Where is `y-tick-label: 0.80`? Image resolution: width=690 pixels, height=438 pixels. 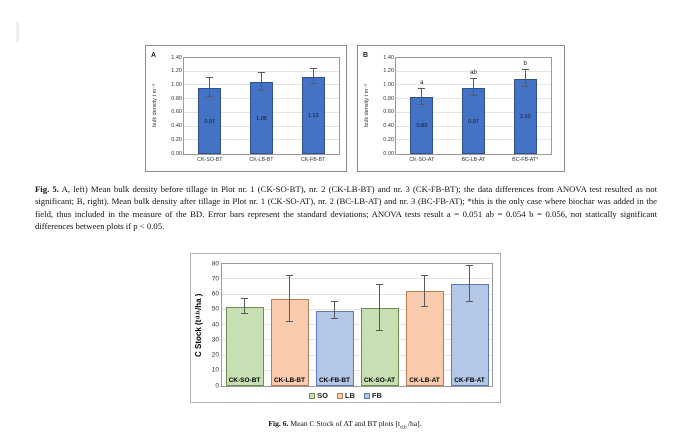 y-tick-label: 0.80 is located at coordinates (176, 98).